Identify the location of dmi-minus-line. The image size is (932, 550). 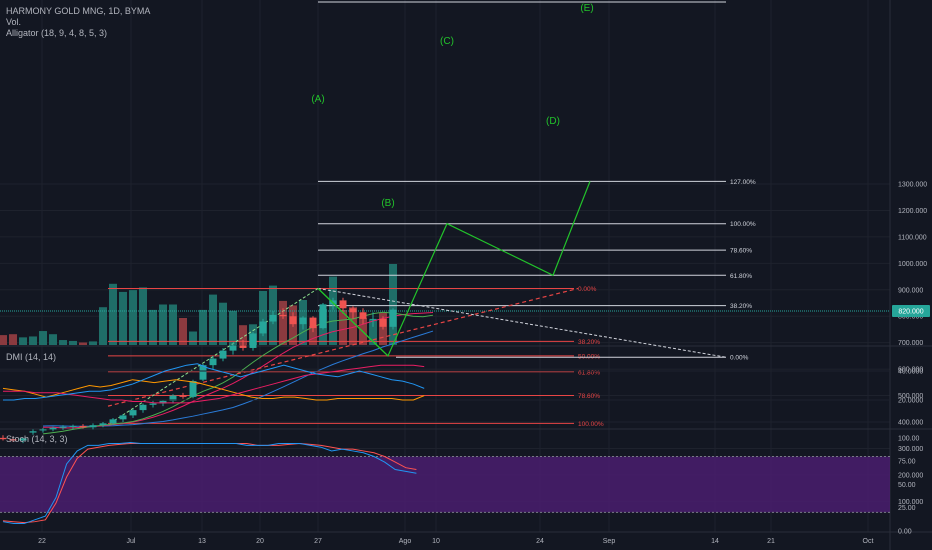
(214, 384).